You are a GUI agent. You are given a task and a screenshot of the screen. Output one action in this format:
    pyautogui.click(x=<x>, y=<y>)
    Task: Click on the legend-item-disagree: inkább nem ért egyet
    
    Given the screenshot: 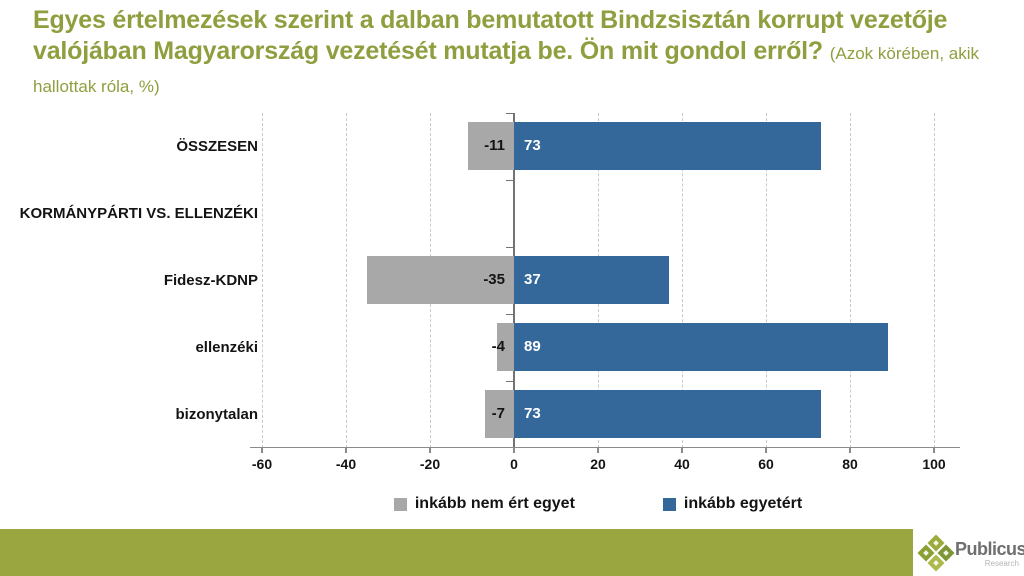 What is the action you would take?
    pyautogui.click(x=484, y=504)
    